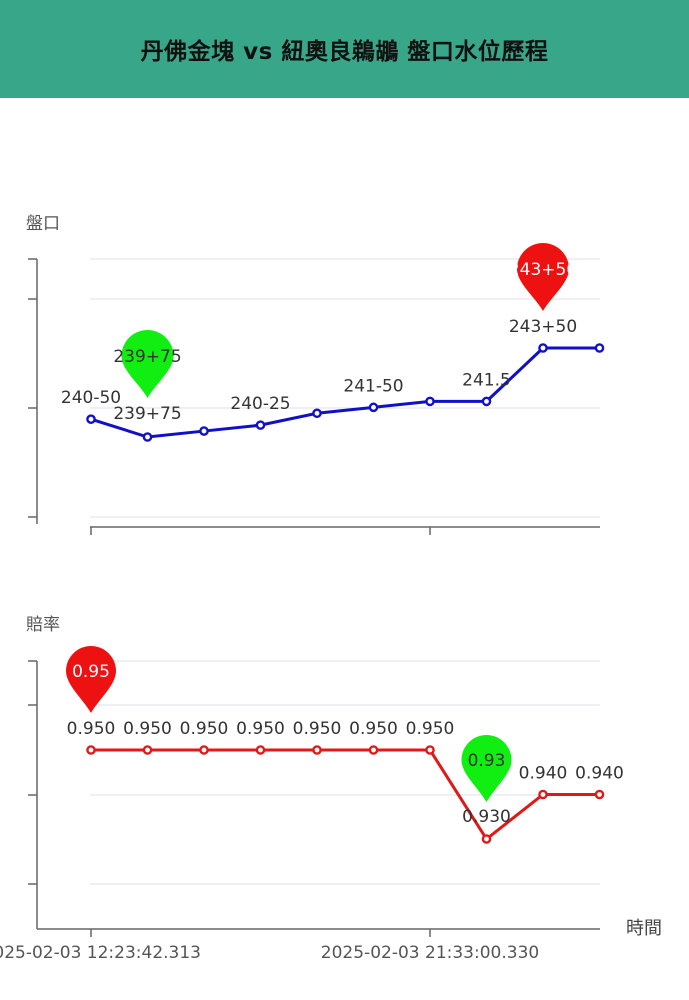  What do you see at coordinates (100, 953) in the screenshot?
I see `x-tick-label-1: 2025-02-03 12:23:42.313` at bounding box center [100, 953].